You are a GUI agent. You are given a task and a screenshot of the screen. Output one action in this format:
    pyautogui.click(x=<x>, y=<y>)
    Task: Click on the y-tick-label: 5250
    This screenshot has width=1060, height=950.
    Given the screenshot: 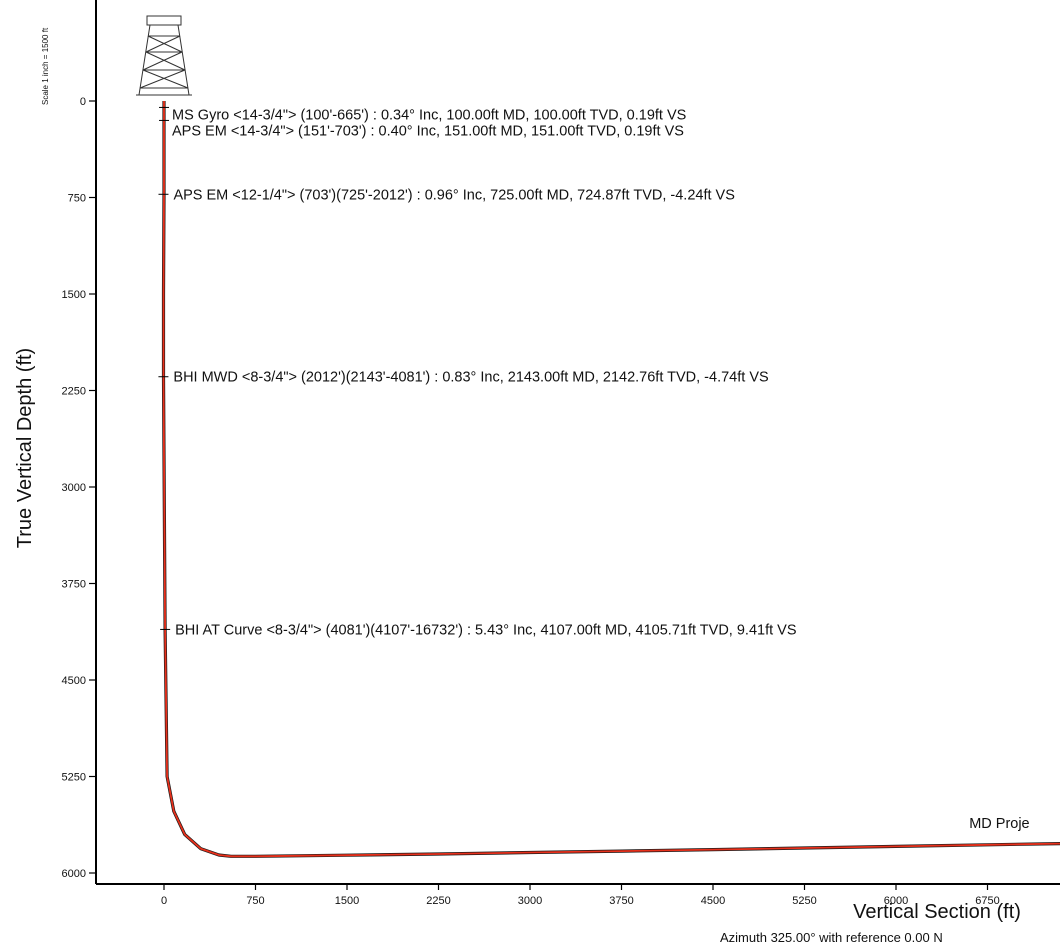 What is the action you would take?
    pyautogui.click(x=74, y=778)
    